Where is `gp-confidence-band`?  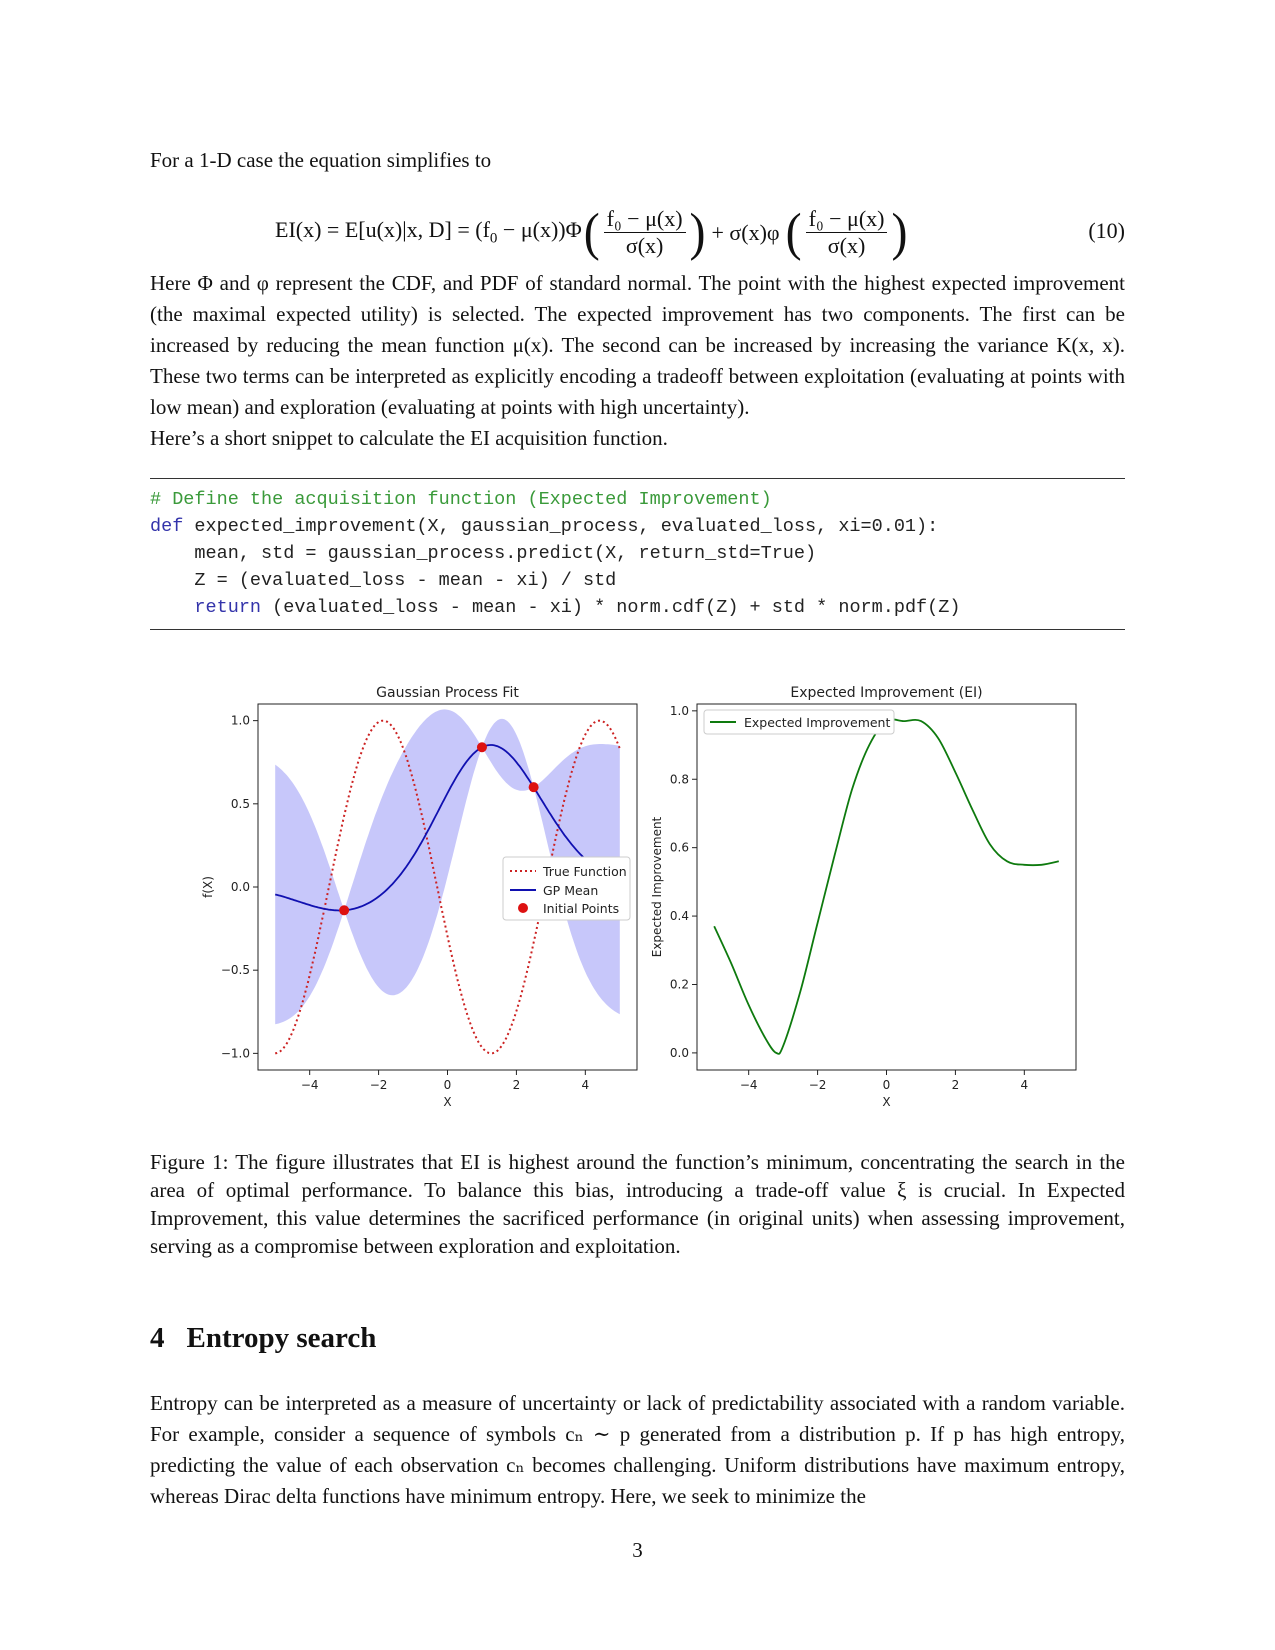 gp-confidence-band is located at coordinates (447, 867).